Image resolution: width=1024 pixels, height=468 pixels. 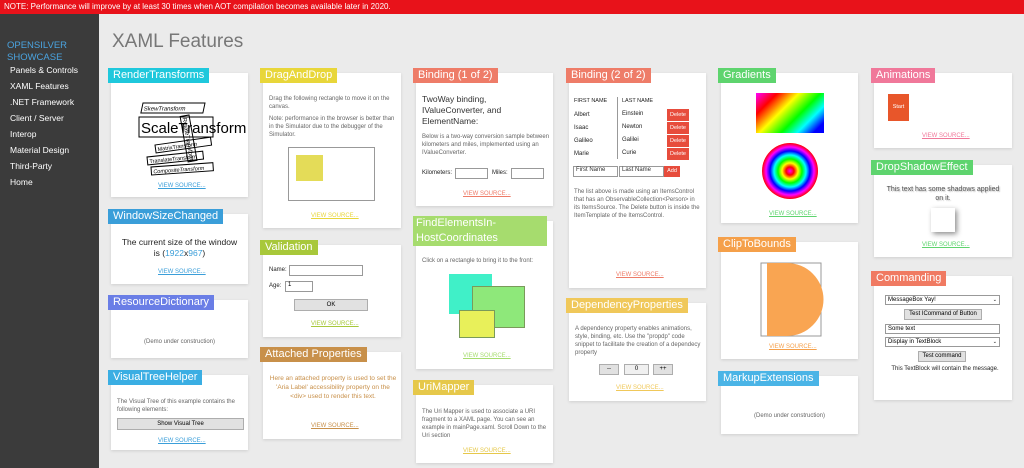 What do you see at coordinates (909, 278) in the screenshot?
I see `tag-commanding: Commanding` at bounding box center [909, 278].